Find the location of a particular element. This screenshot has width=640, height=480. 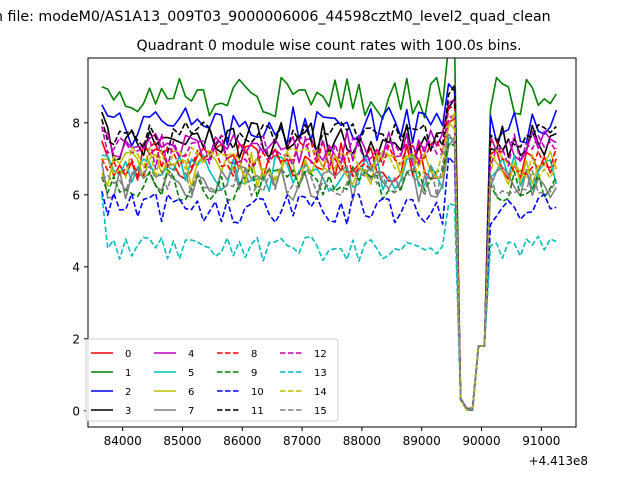

legend-label-10: 10 is located at coordinates (257, 392).